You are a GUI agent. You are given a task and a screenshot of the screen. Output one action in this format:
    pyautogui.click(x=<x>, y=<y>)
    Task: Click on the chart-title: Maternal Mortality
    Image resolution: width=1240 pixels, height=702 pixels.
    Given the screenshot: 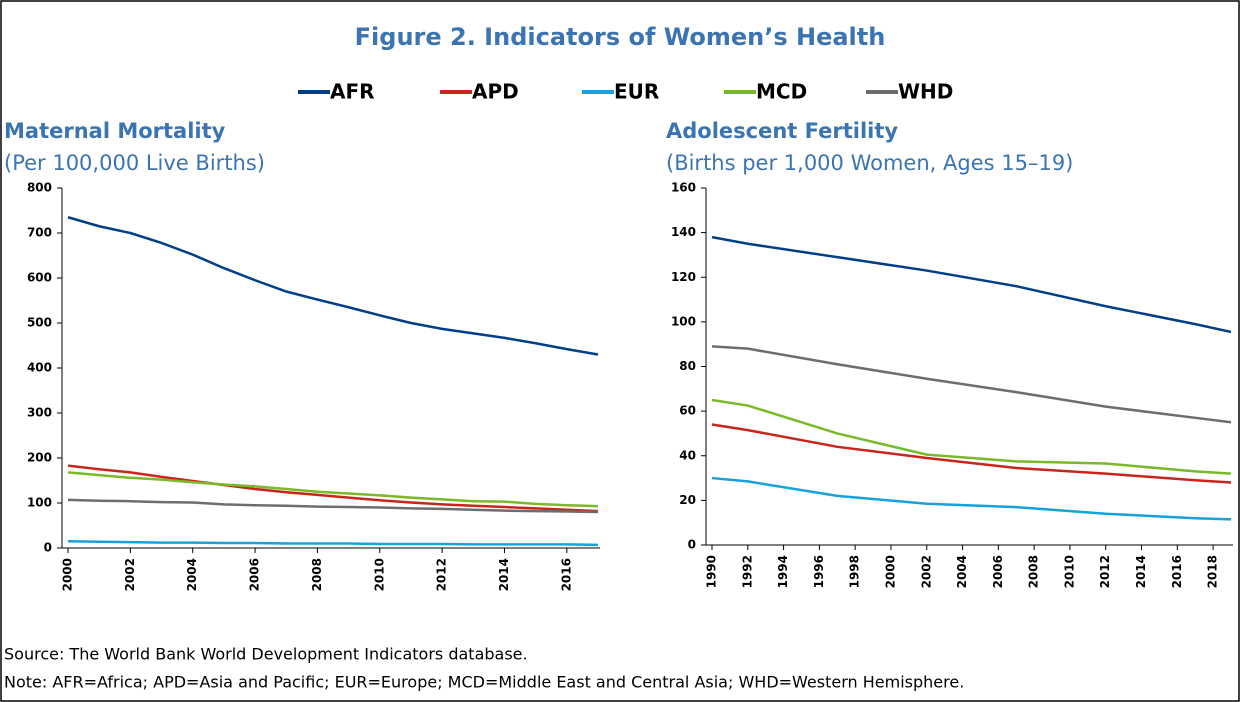 What is the action you would take?
    pyautogui.click(x=115, y=131)
    